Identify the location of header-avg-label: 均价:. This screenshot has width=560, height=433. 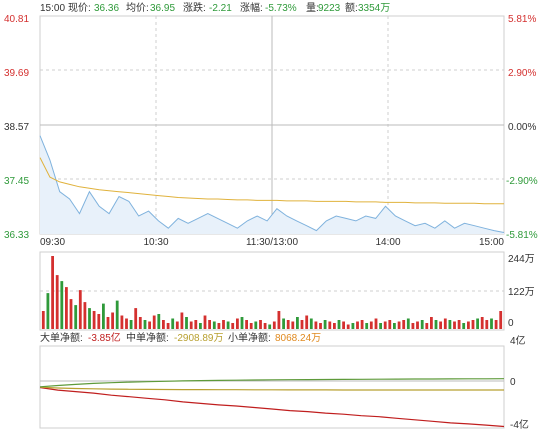
(137, 8).